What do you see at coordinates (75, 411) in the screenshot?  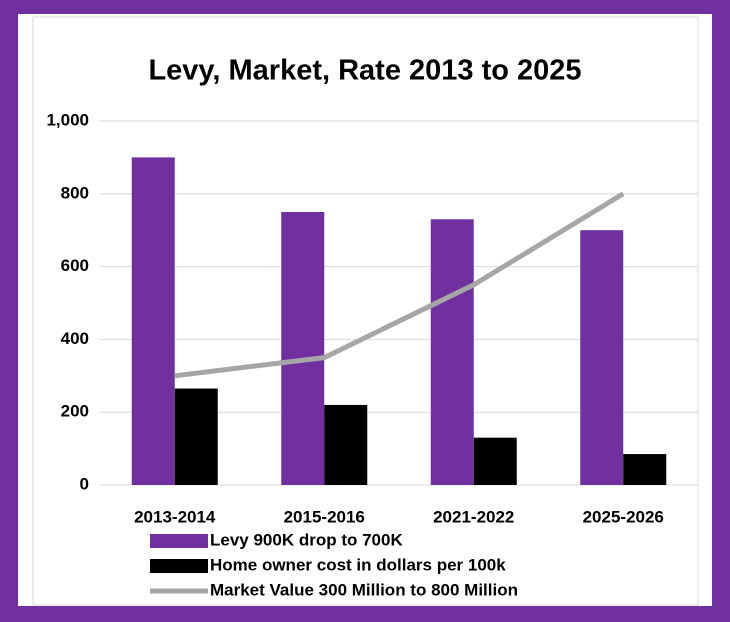 I see `y-tick-label: 200` at bounding box center [75, 411].